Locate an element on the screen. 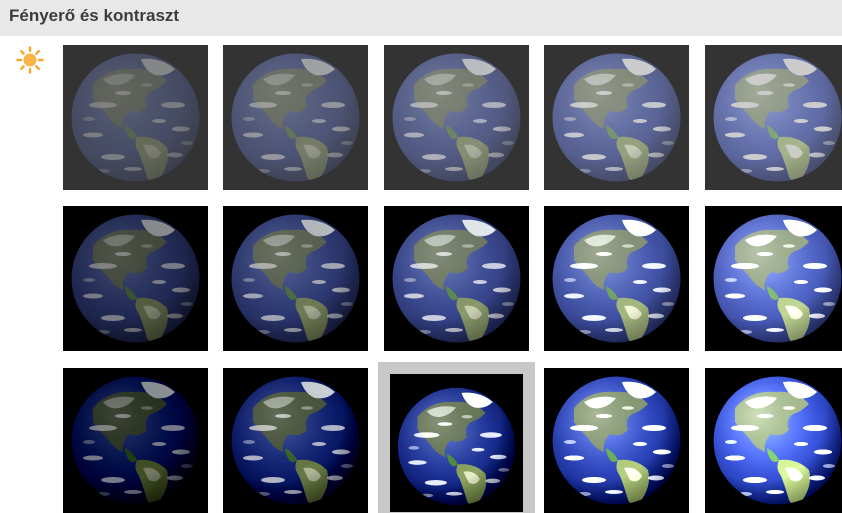 The width and height of the screenshot is (842, 513). sun-icon is located at coordinates (30, 60).